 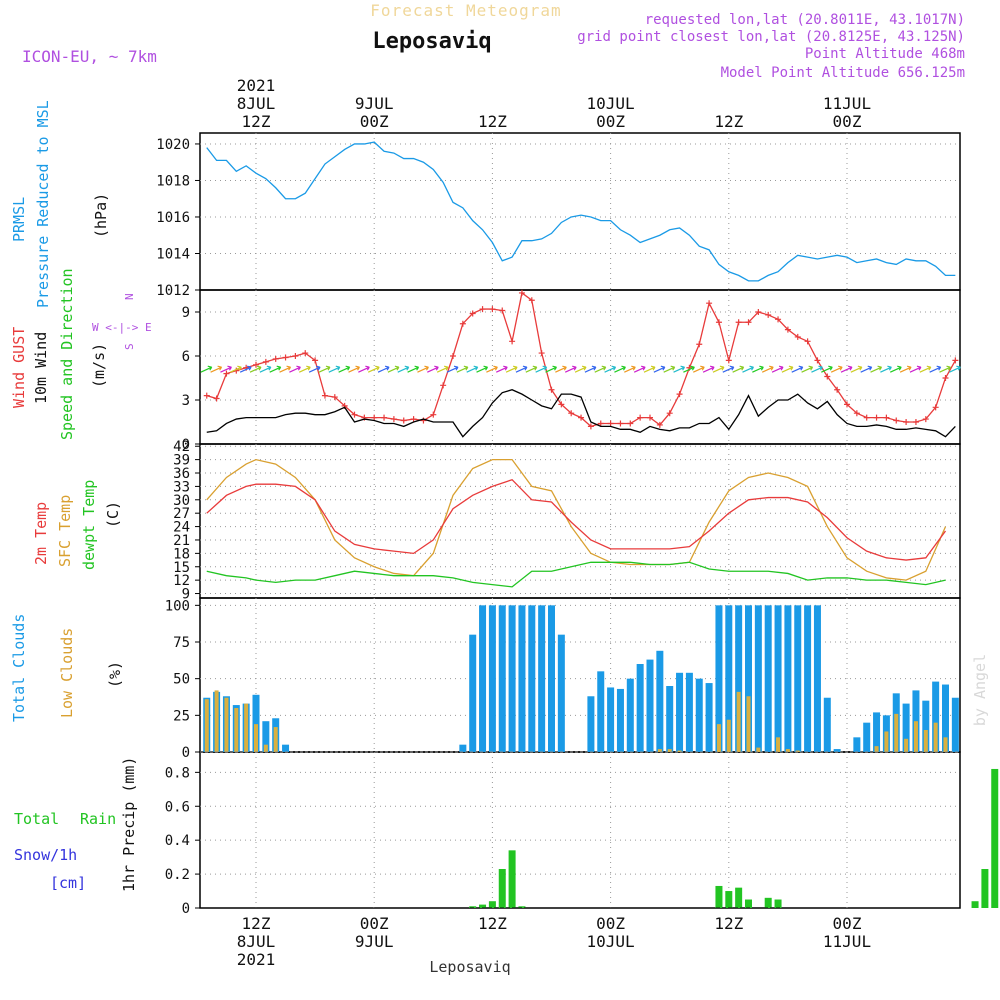 What do you see at coordinates (181, 501) in the screenshot?
I see `temp-ytick-label: 30` at bounding box center [181, 501].